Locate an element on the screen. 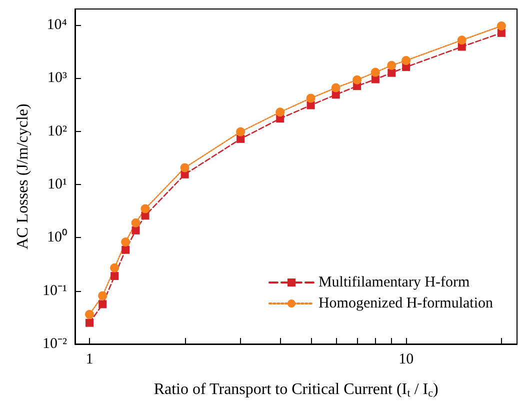 Image resolution: width=518 pixels, height=404 pixels. y-tick-label: 10¹ is located at coordinates (57, 184).